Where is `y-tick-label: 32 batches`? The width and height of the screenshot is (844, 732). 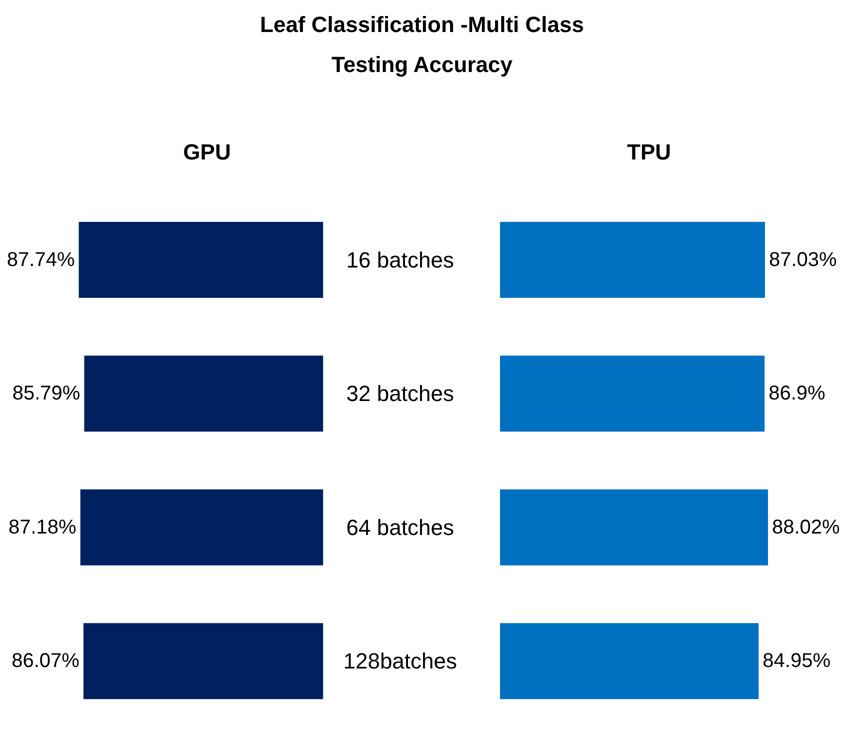
y-tick-label: 32 batches is located at coordinates (400, 393).